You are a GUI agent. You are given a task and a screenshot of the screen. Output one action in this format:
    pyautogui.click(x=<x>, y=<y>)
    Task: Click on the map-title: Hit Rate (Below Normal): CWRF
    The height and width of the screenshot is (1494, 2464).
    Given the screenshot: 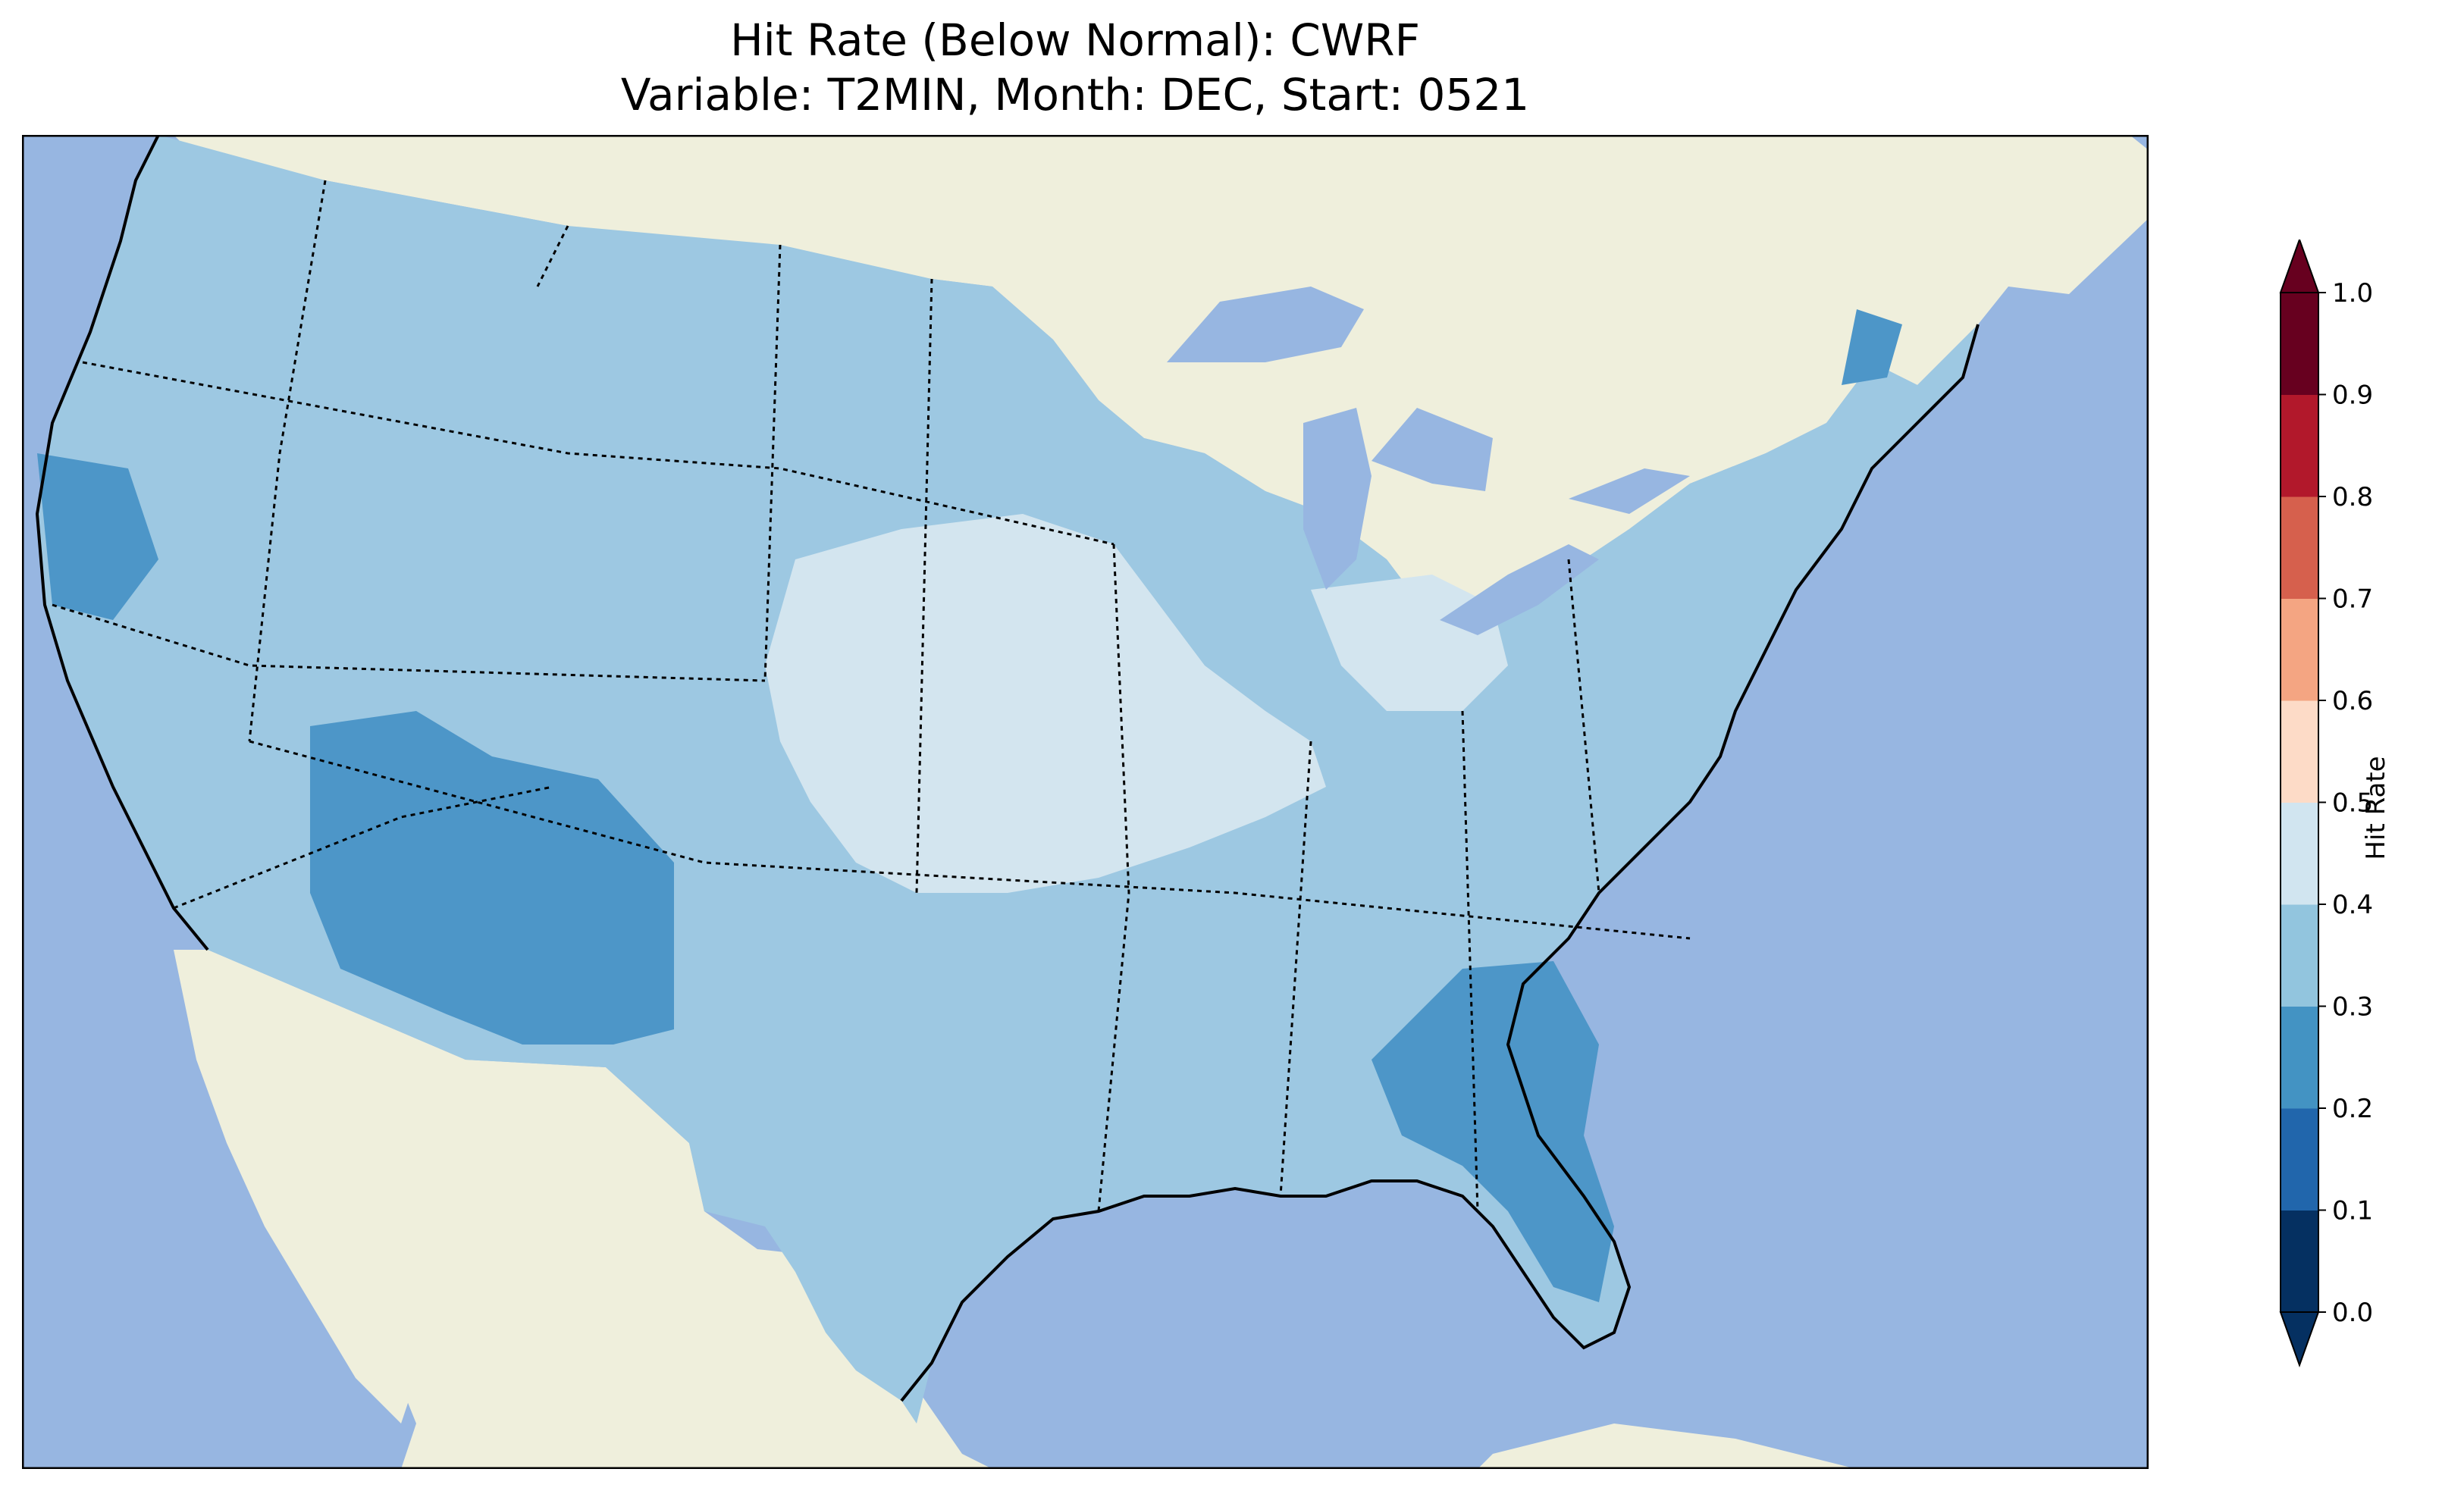 What is the action you would take?
    pyautogui.click(x=1075, y=40)
    